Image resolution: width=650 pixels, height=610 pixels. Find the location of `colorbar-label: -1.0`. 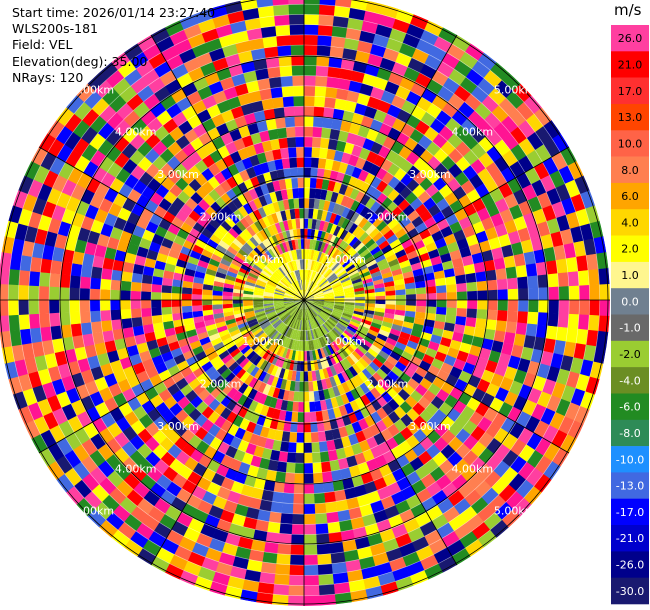

colorbar-label: -1.0 is located at coordinates (629, 328).